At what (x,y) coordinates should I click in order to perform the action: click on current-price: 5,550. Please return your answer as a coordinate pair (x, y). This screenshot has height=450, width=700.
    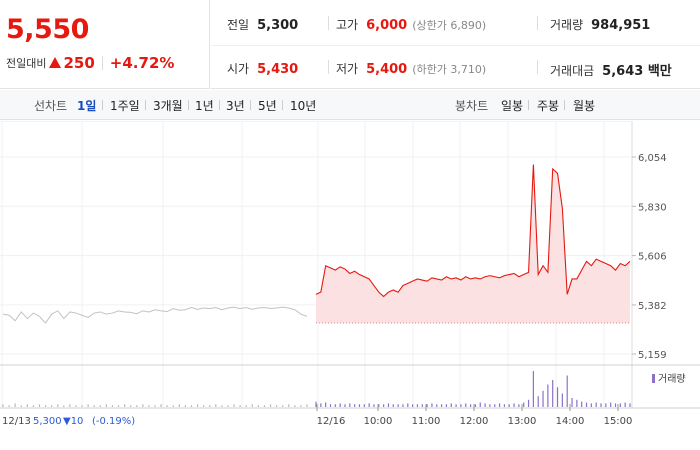
    Looking at the image, I should click on (47, 29).